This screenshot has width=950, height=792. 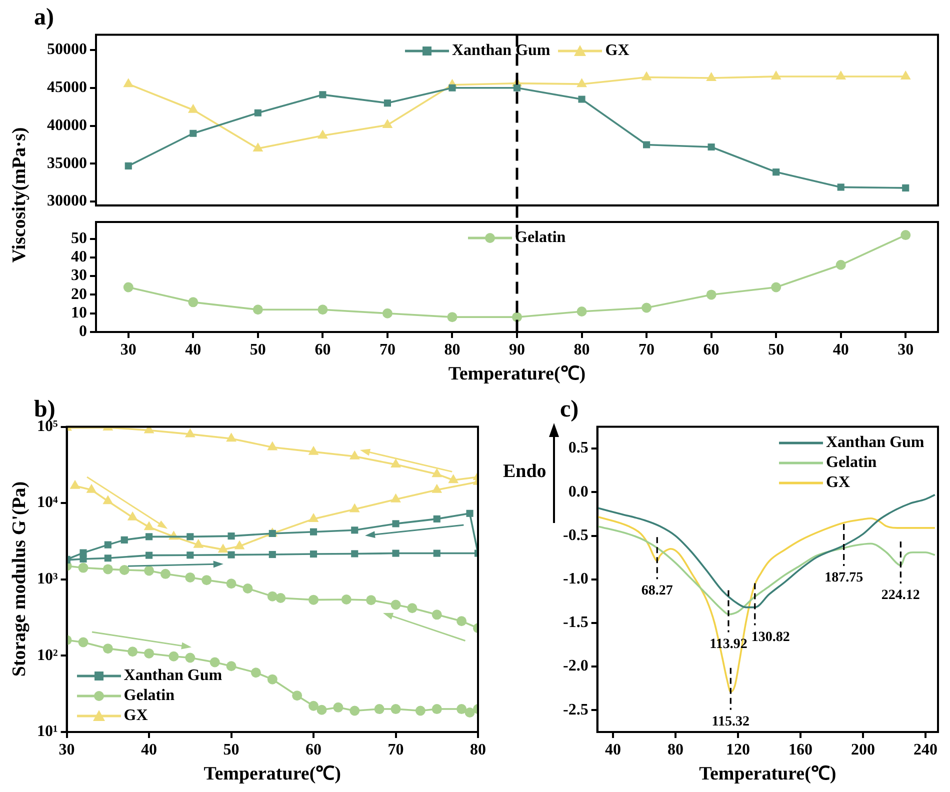 What do you see at coordinates (569, 409) in the screenshot?
I see `chart-title: c)` at bounding box center [569, 409].